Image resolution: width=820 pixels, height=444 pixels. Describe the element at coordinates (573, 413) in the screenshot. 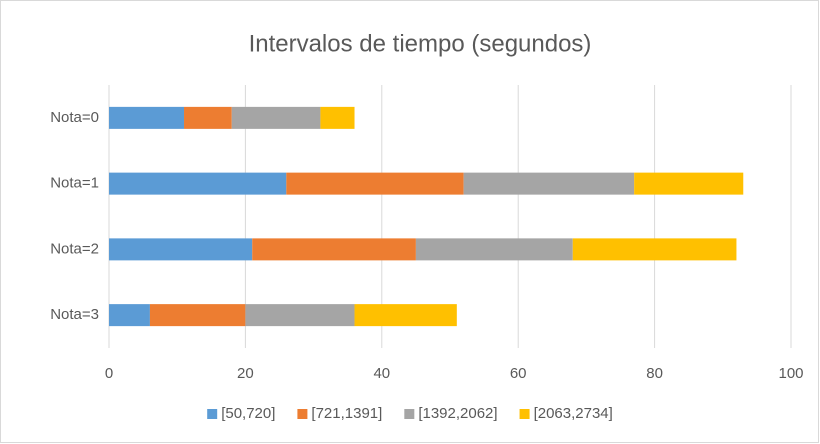

I see `legend-label: [2063,2734]` at that location.